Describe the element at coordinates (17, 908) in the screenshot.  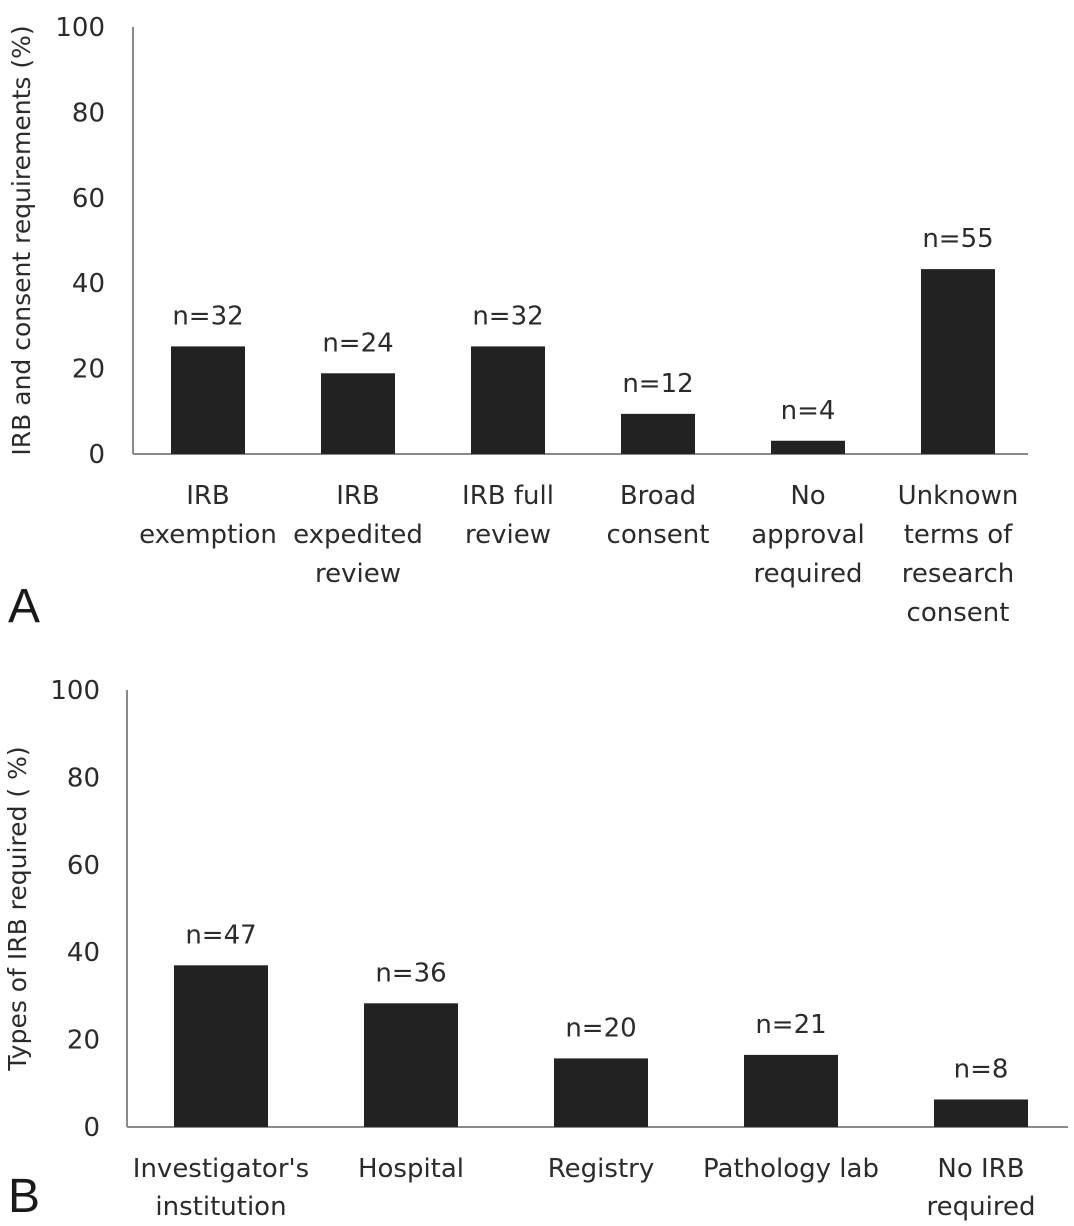
I see `y-axis-label: Types of IRB required ( %)` at that location.